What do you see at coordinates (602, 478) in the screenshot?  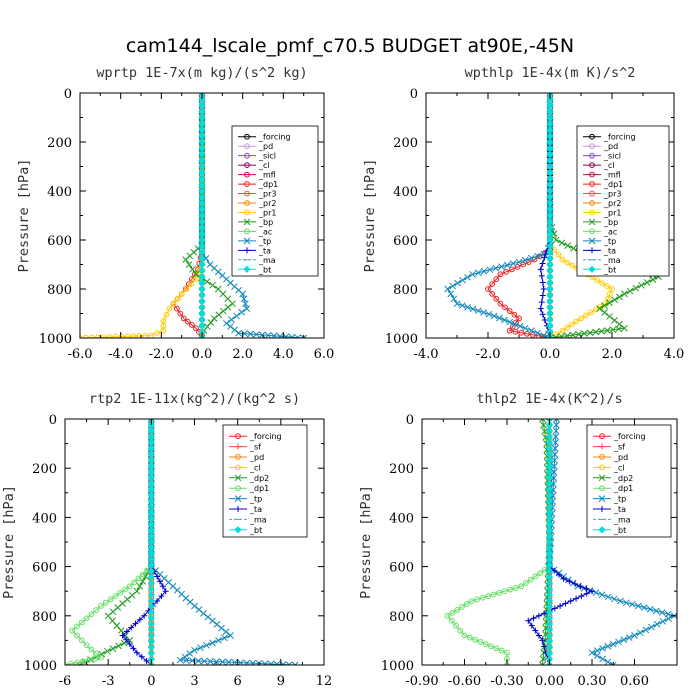 I see `legend-marker` at bounding box center [602, 478].